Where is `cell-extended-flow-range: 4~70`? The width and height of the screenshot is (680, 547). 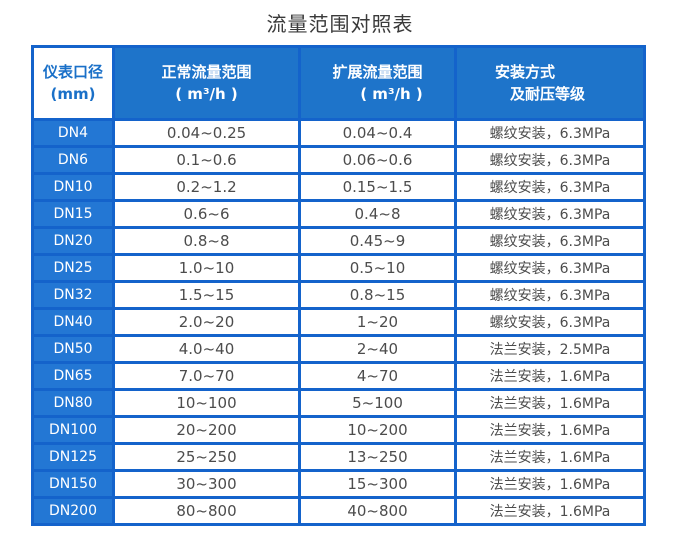 cell-extended-flow-range: 4~70 is located at coordinates (377, 376).